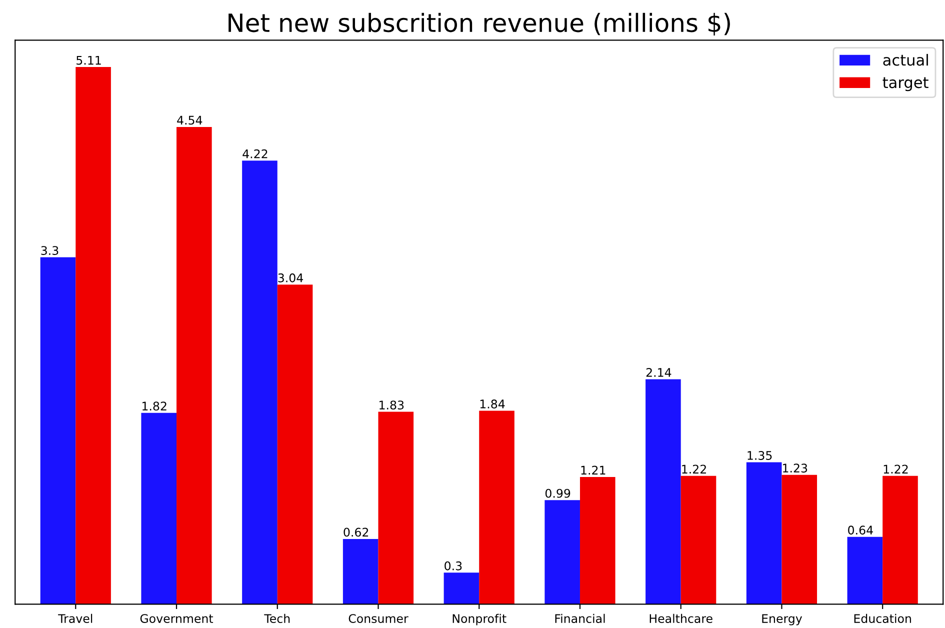 Image resolution: width=945 pixels, height=628 pixels. What do you see at coordinates (189, 120) in the screenshot?
I see `data-label: 4.54` at bounding box center [189, 120].